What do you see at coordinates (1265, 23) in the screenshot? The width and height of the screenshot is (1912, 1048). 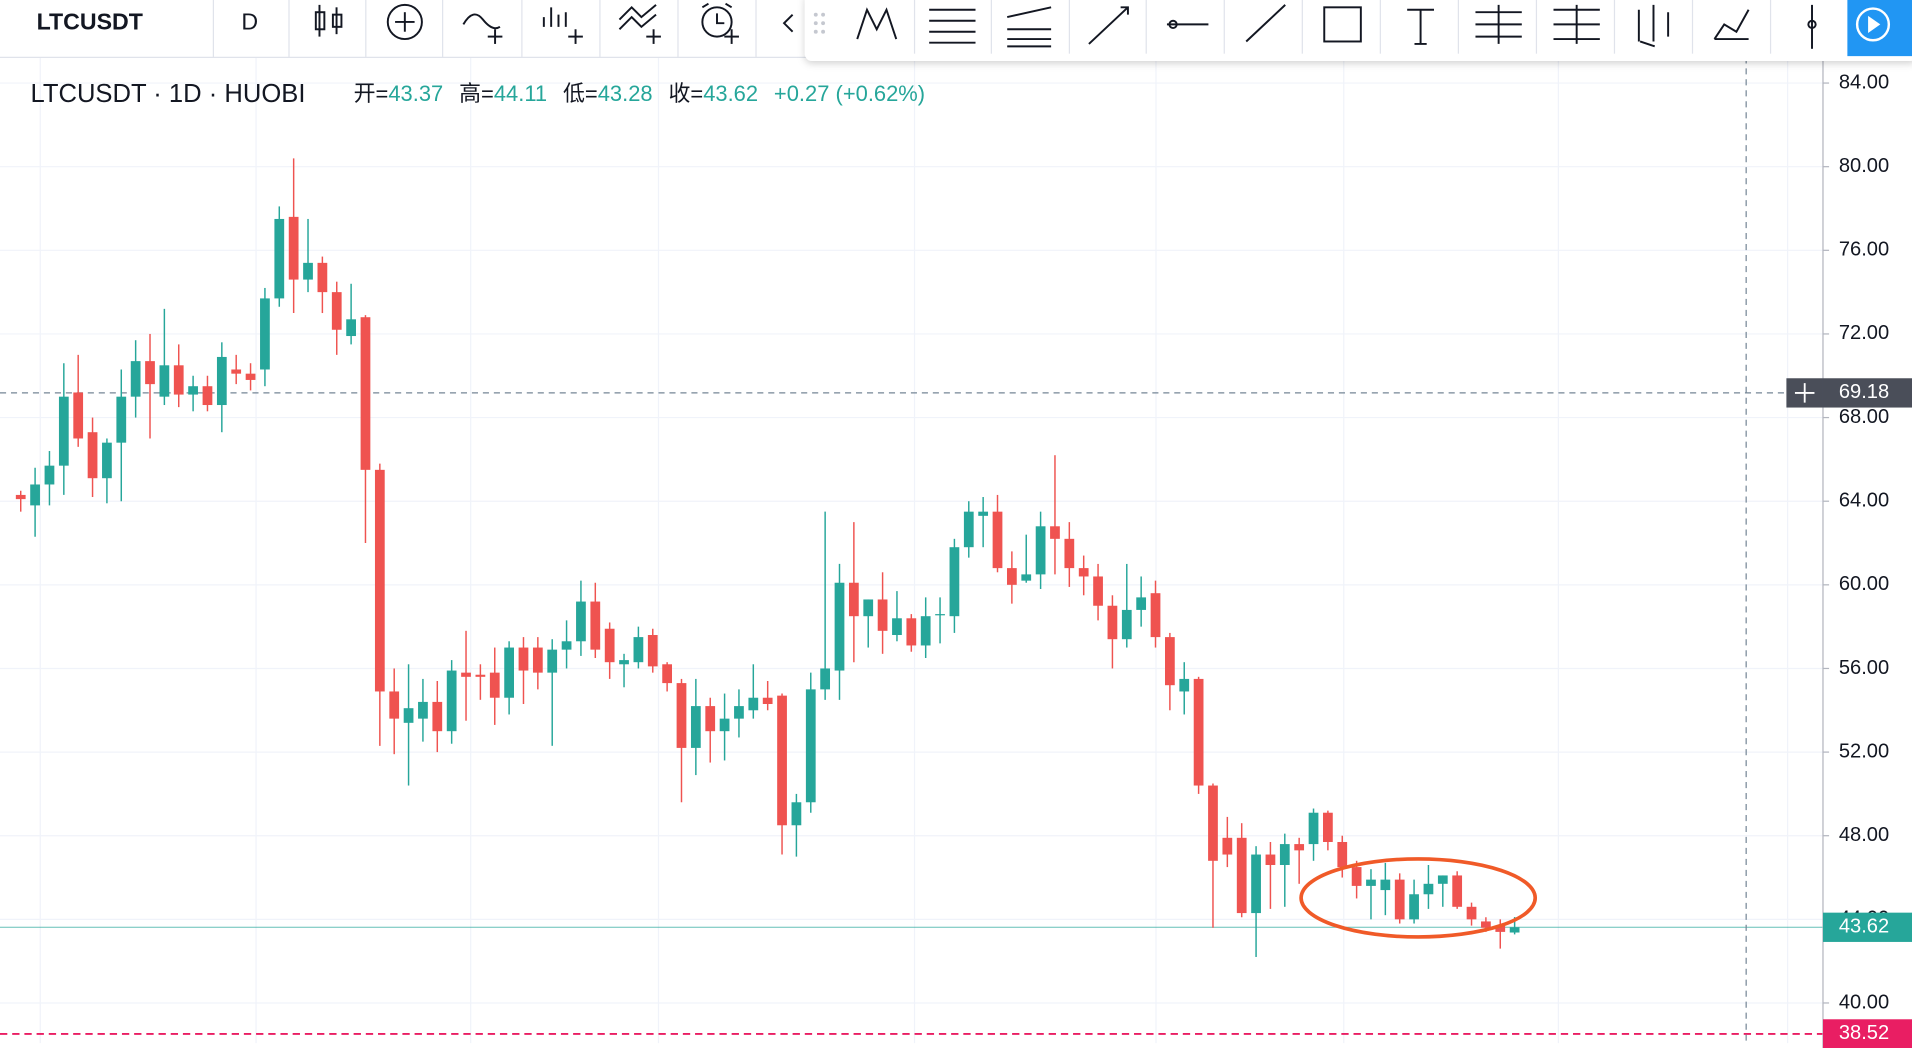 I see `trend-line-tool` at bounding box center [1265, 23].